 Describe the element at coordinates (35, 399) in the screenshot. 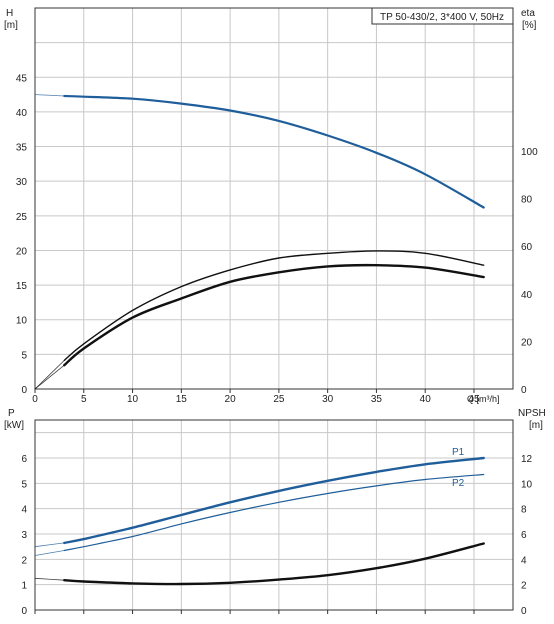

I see `x-tick-label: 0` at that location.